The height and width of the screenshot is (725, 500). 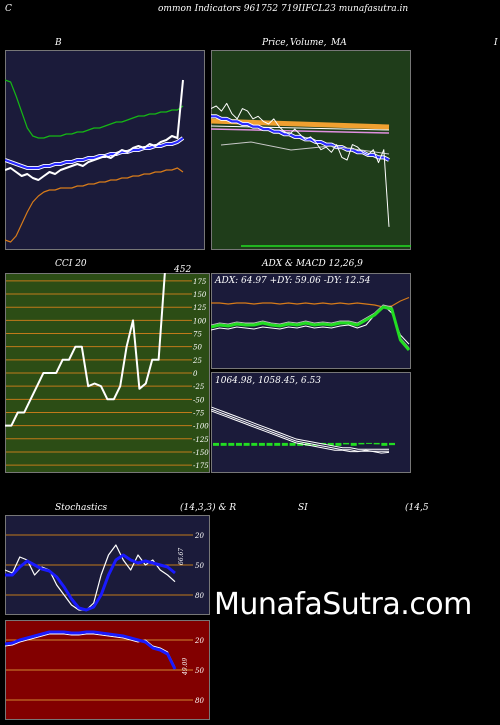 I want to click on adx-bg, so click(x=311, y=321).